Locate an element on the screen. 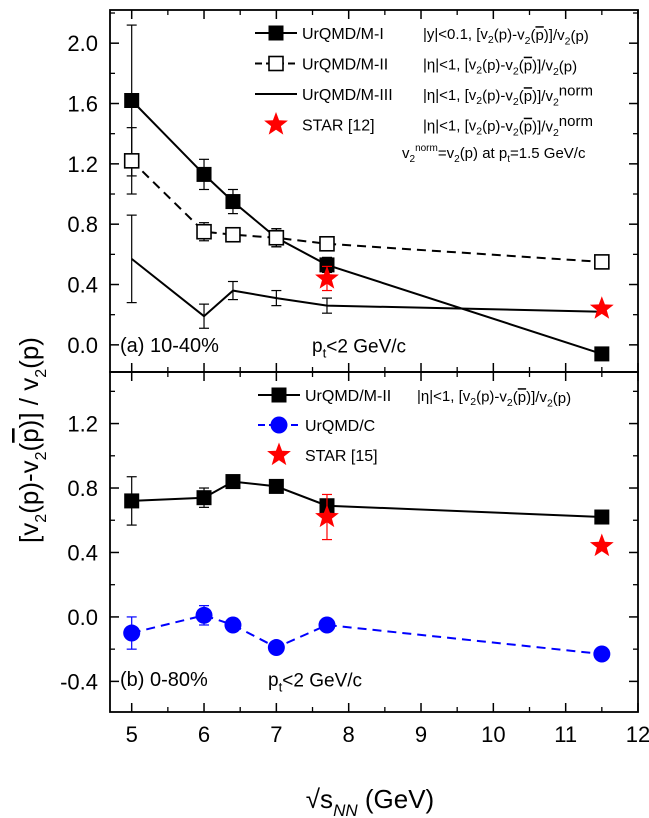  x-tick-label: 9 is located at coordinates (421, 734).